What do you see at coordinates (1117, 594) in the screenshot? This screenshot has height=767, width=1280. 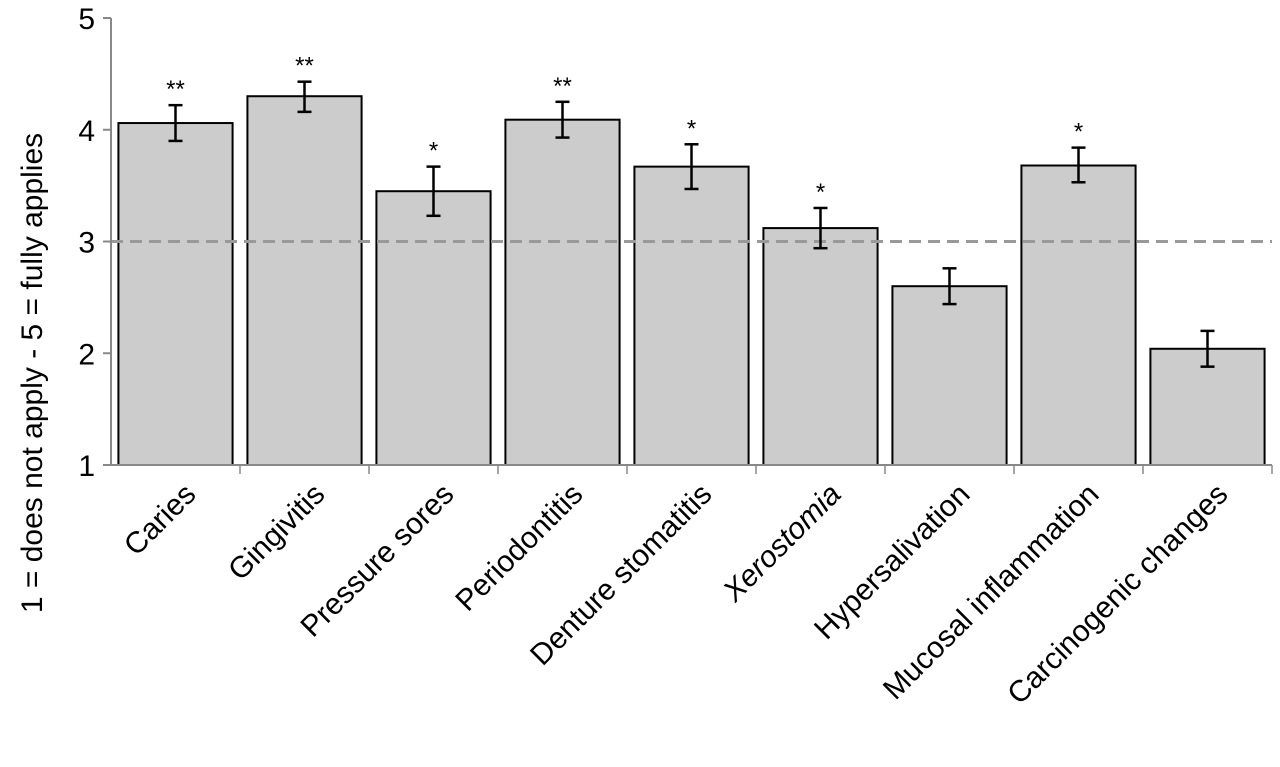 I see `category-label-8: Carcinogenic changes` at bounding box center [1117, 594].